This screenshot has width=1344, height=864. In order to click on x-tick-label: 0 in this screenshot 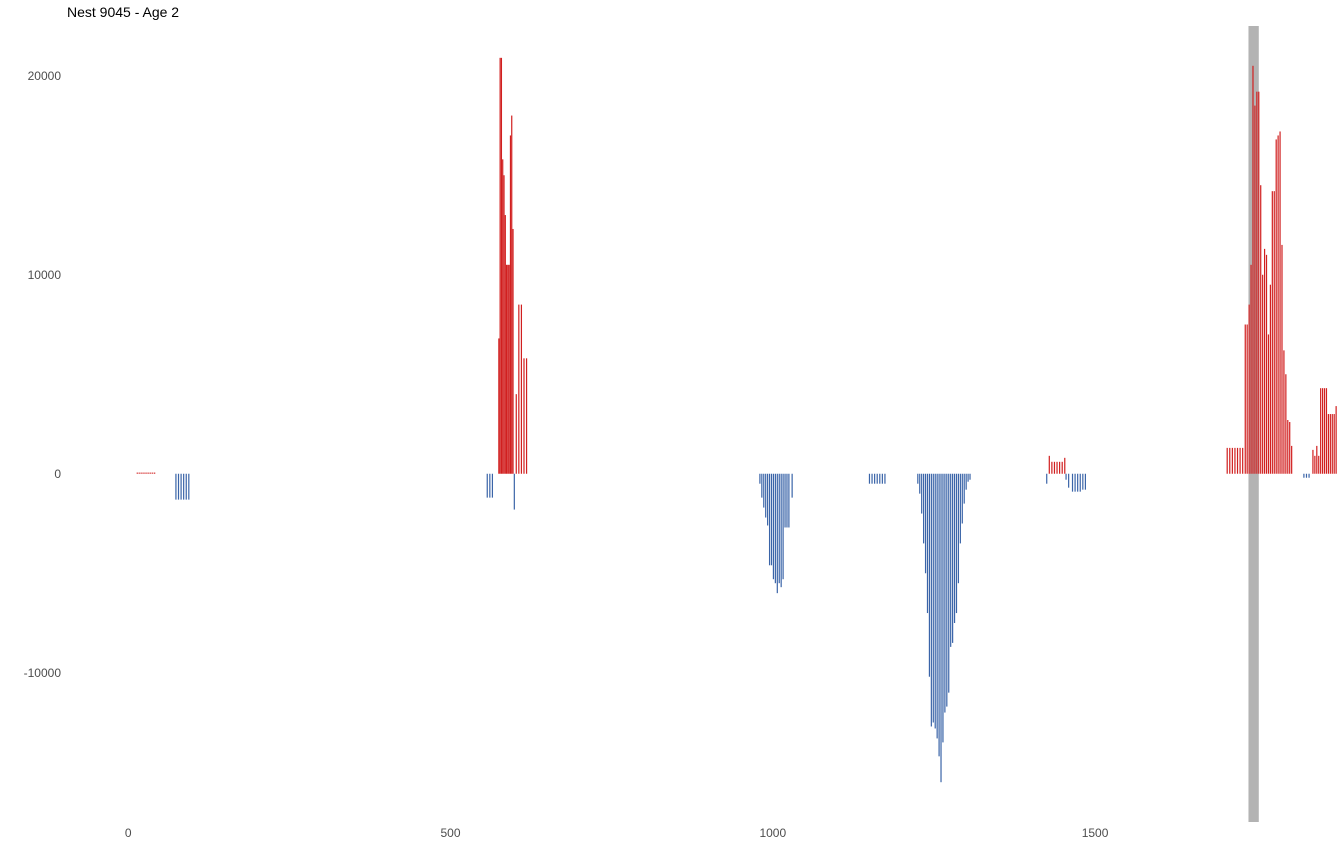, I will do `click(128, 833)`.